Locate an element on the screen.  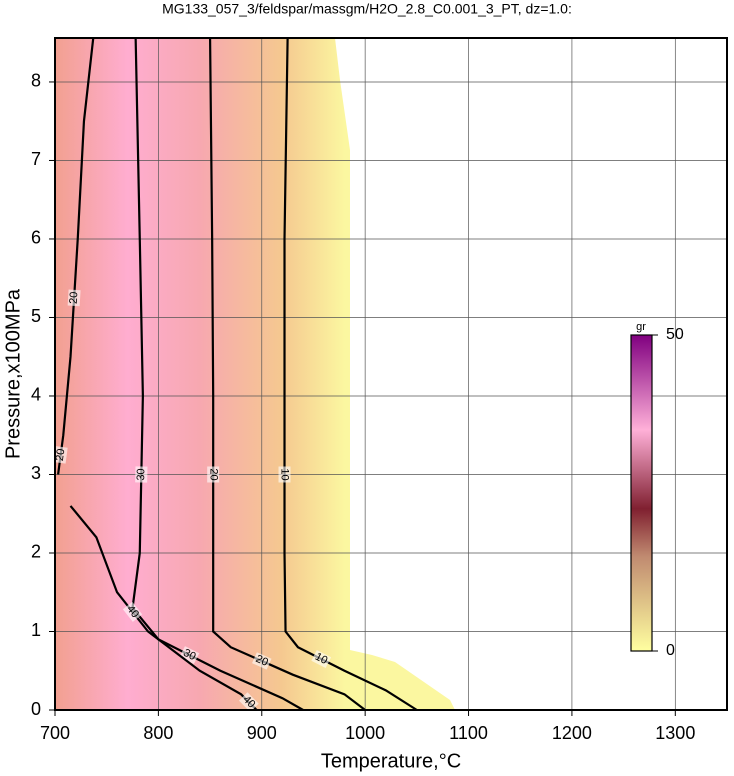
x-tick-label: 1100 is located at coordinates (468, 733).